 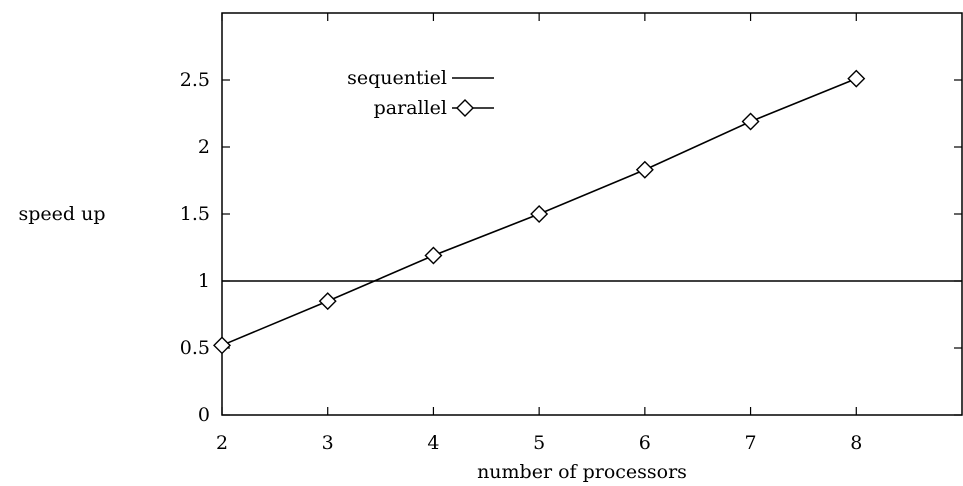 What do you see at coordinates (61, 214) in the screenshot?
I see `y-axis-label: speed up` at bounding box center [61, 214].